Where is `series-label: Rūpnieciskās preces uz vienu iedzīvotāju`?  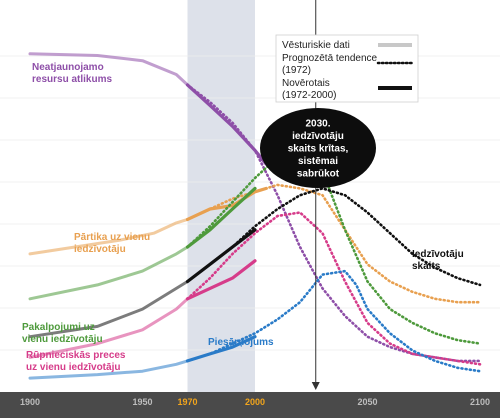 series-label: Rūpnieciskās preces uz vienu iedzīvotāju is located at coordinates (76, 361).